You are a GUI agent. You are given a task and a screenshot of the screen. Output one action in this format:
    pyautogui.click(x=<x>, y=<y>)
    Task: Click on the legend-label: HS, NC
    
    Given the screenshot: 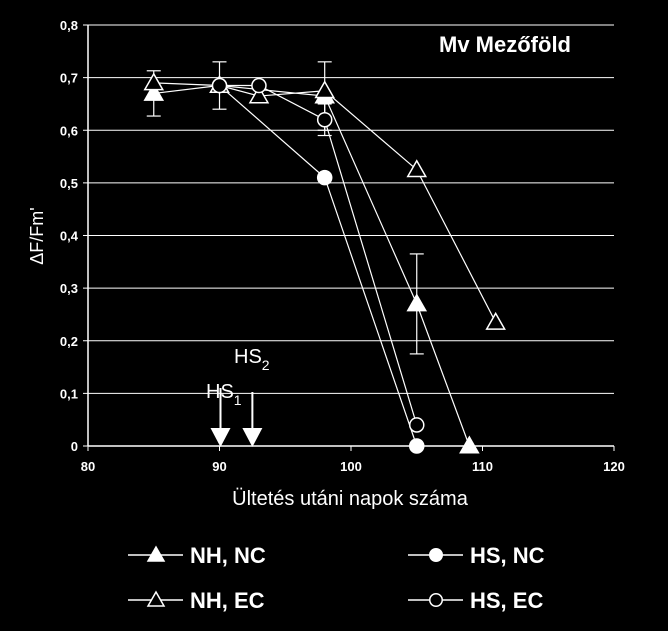 What is the action you would take?
    pyautogui.click(x=507, y=555)
    